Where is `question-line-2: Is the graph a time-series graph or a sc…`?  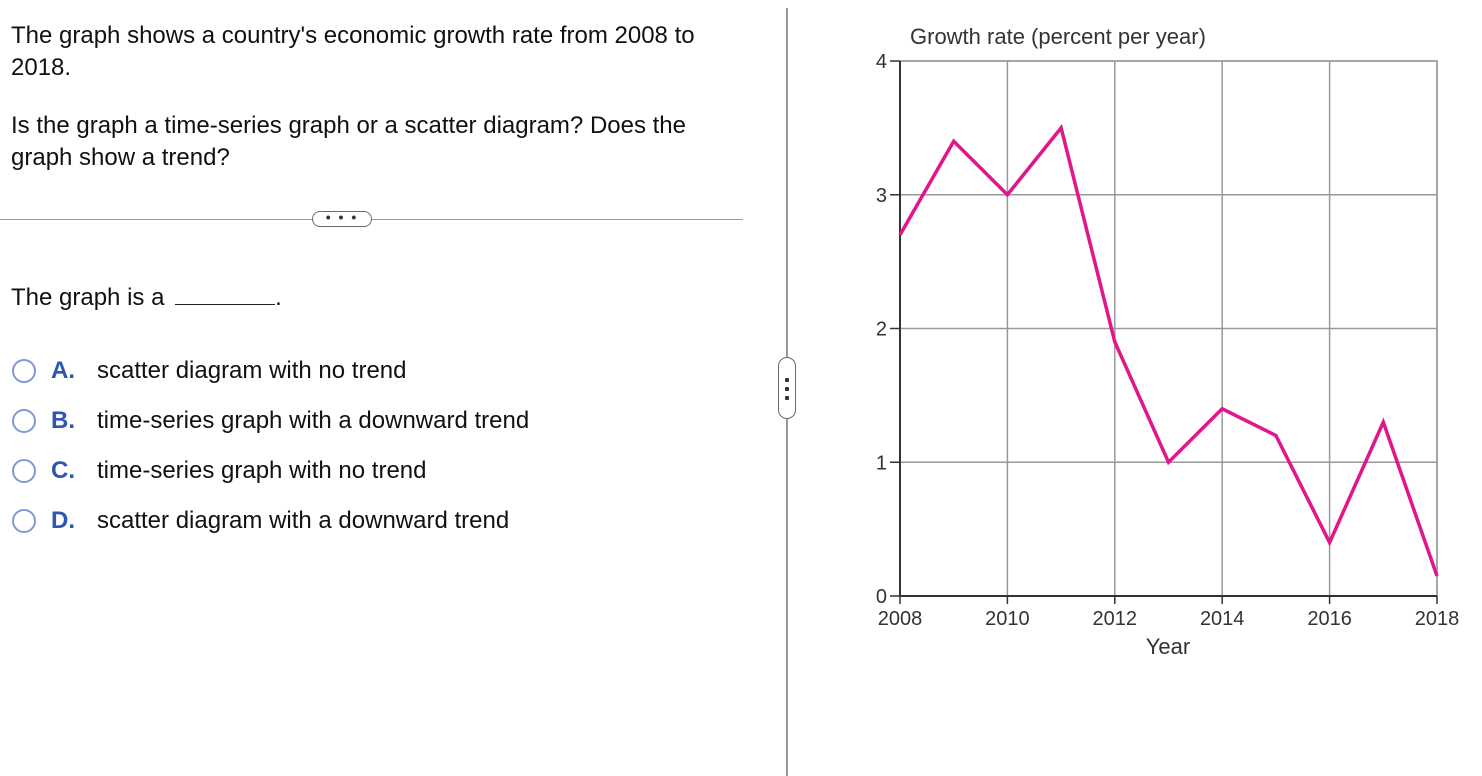 question-line-2: Is the graph a time-series graph or a sc… is located at coordinates (348, 141).